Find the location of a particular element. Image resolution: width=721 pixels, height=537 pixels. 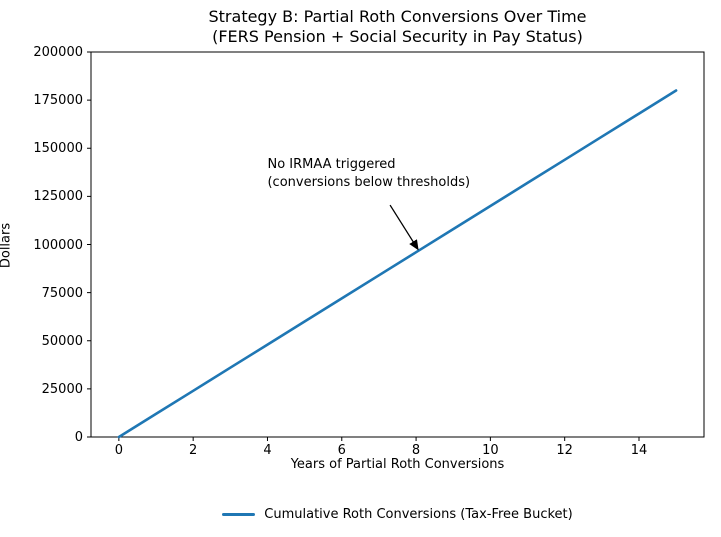

y-tick-label: 200000 is located at coordinates (58, 52).